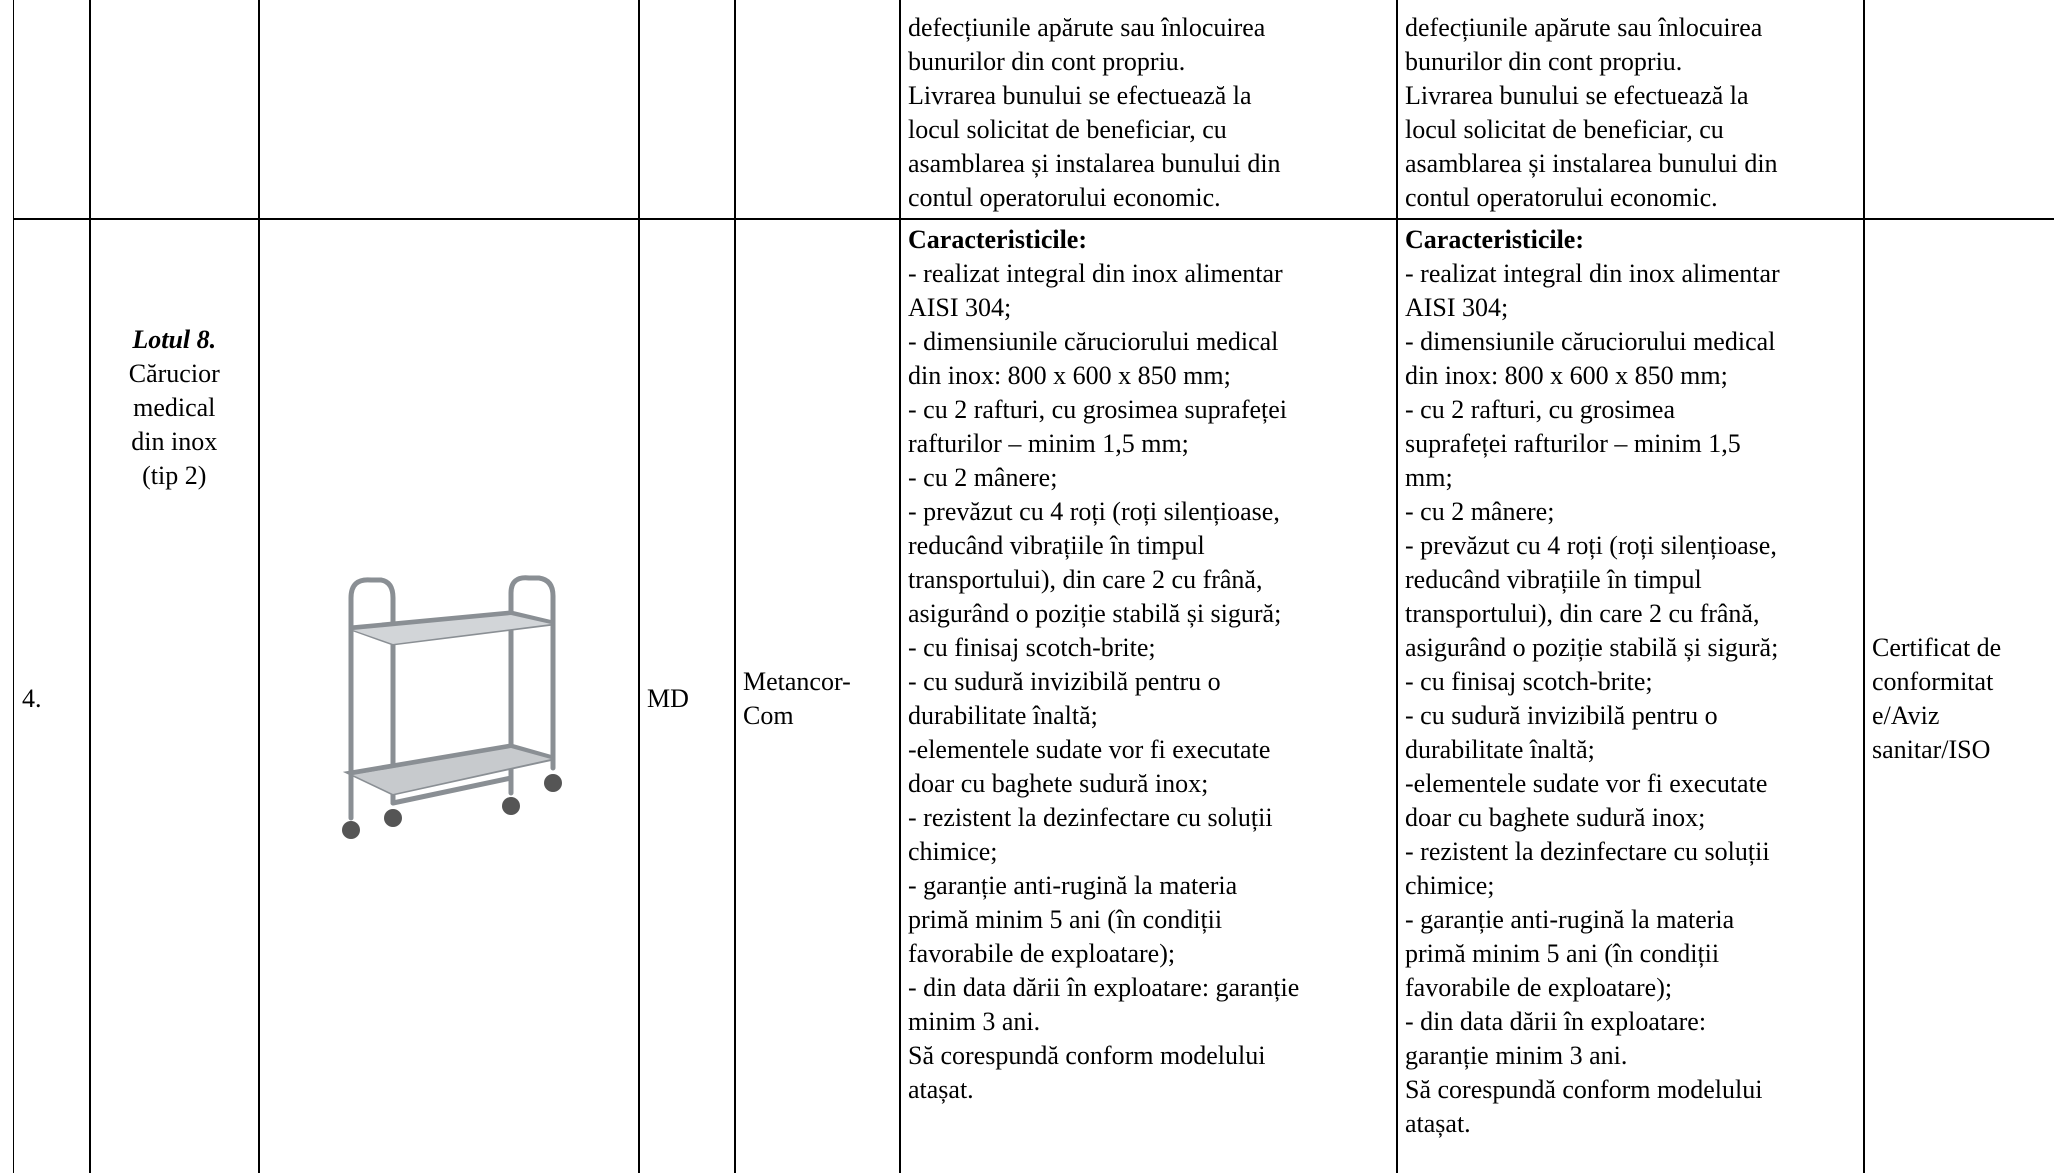  I want to click on table-cell: Lotul 8. Cărucior medical din inox (tip 2), so click(174, 695).